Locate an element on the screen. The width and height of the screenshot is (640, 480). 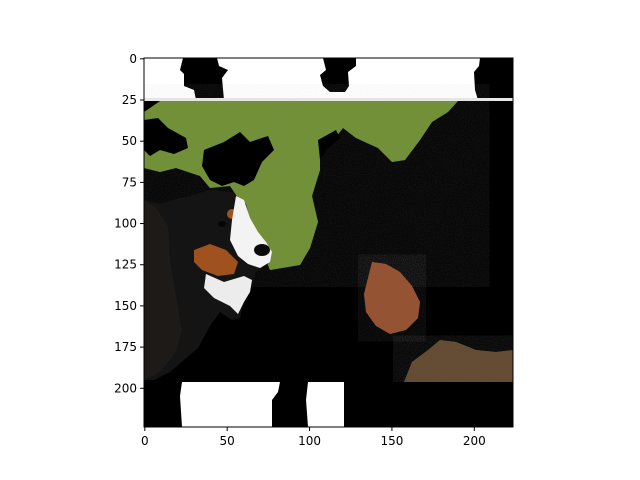
y-tick-label: 25 is located at coordinates (129, 100).